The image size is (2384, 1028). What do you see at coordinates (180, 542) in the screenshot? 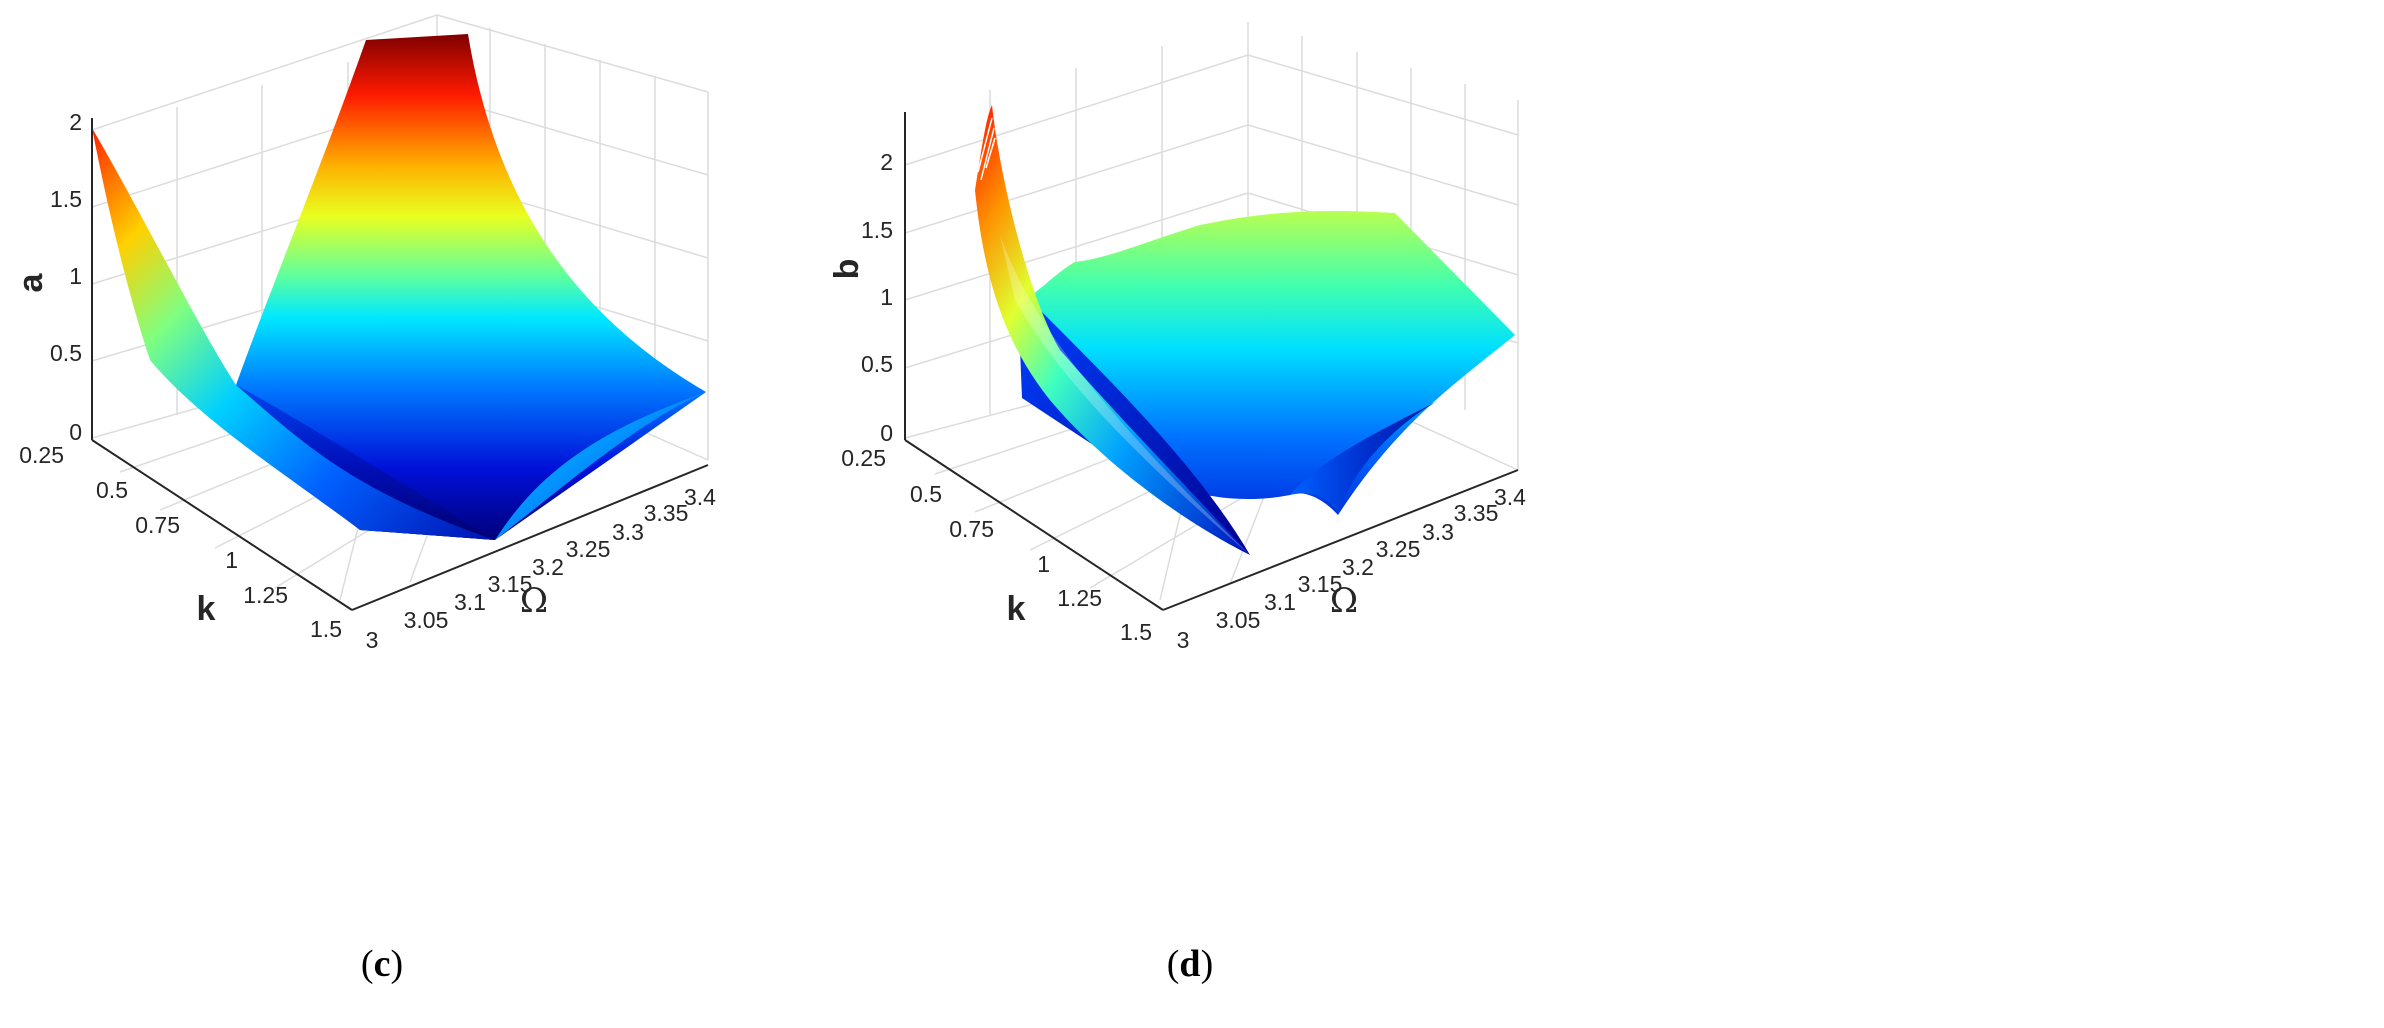
I see `panel-c-k-ticks: 0.25 0.5 0.75 1 1.25 1.5` at bounding box center [180, 542].